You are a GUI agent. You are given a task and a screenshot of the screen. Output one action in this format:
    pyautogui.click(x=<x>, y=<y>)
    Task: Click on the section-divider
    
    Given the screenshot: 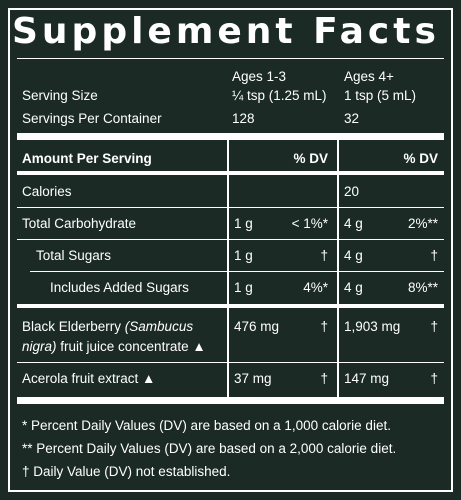 What is the action you would take?
    pyautogui.click(x=230, y=306)
    